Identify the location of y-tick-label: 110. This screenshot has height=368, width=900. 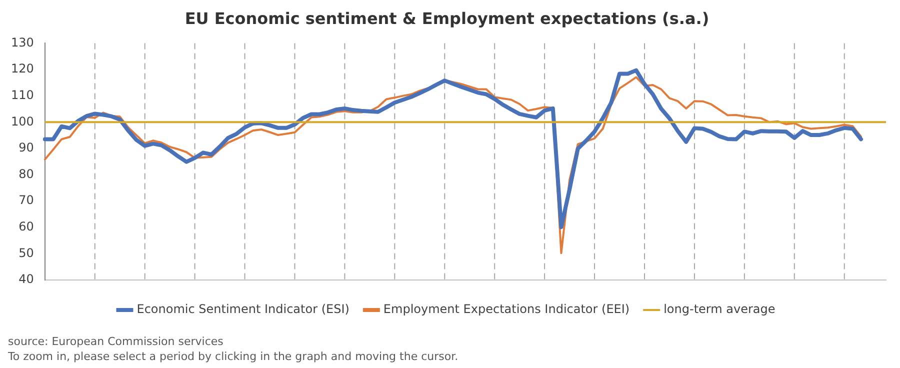
(22, 95).